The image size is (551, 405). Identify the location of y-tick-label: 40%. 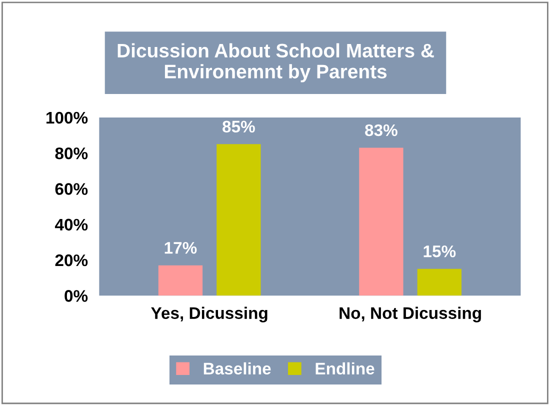
(71, 224).